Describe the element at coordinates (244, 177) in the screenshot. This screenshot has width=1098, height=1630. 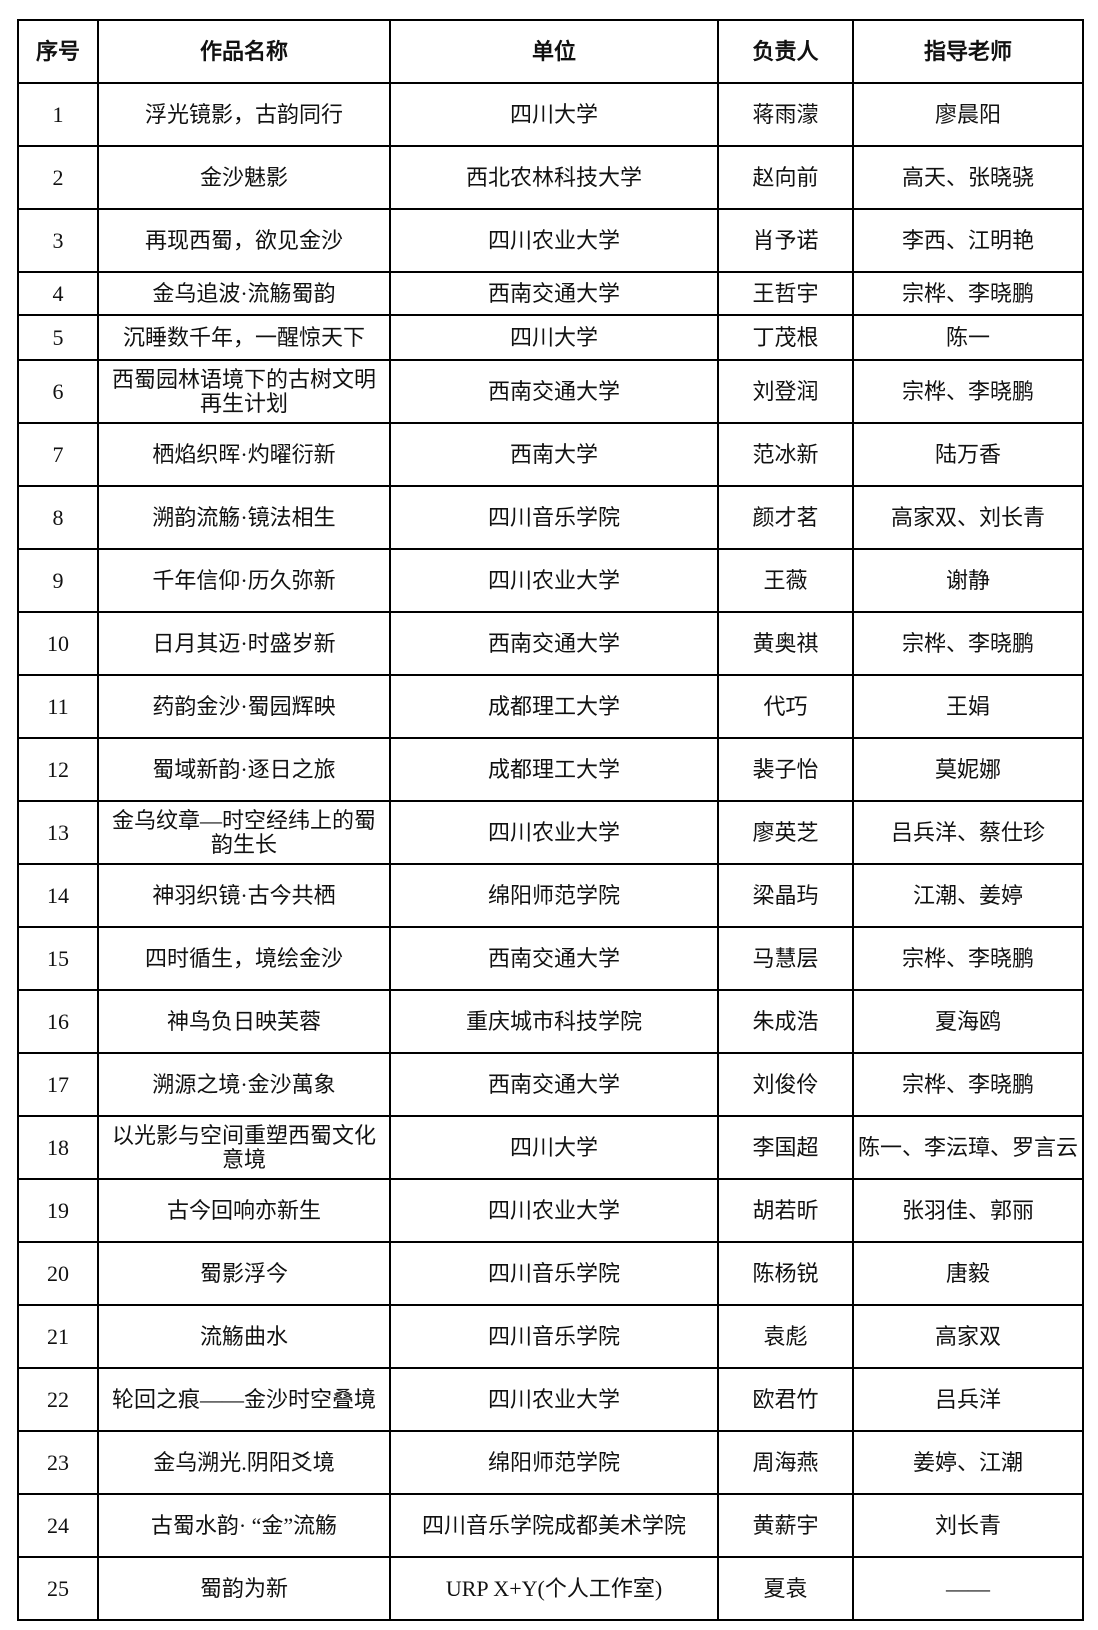
I see `cell-work-name: 金沙魅影` at that location.